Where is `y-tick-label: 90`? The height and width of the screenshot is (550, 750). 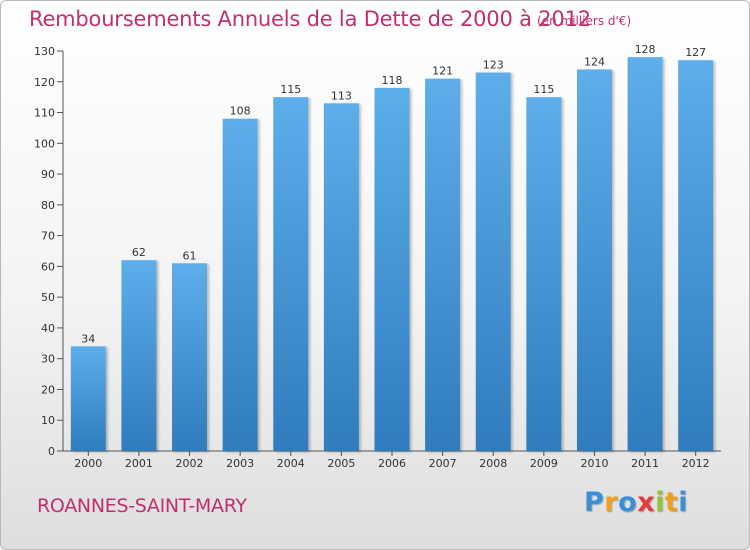 y-tick-label: 90 is located at coordinates (48, 174).